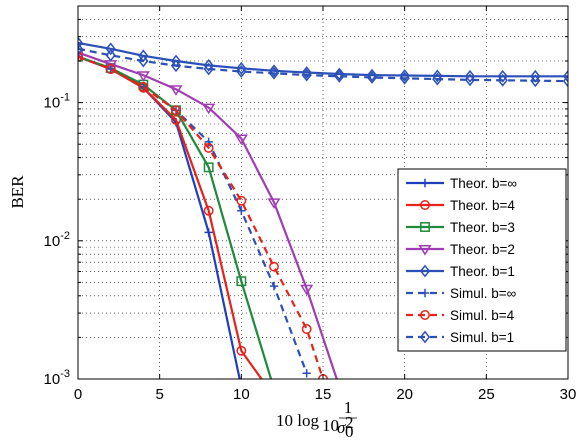 This screenshot has width=585, height=440. I want to click on legend-label: Theor. b=1, so click(482, 271).